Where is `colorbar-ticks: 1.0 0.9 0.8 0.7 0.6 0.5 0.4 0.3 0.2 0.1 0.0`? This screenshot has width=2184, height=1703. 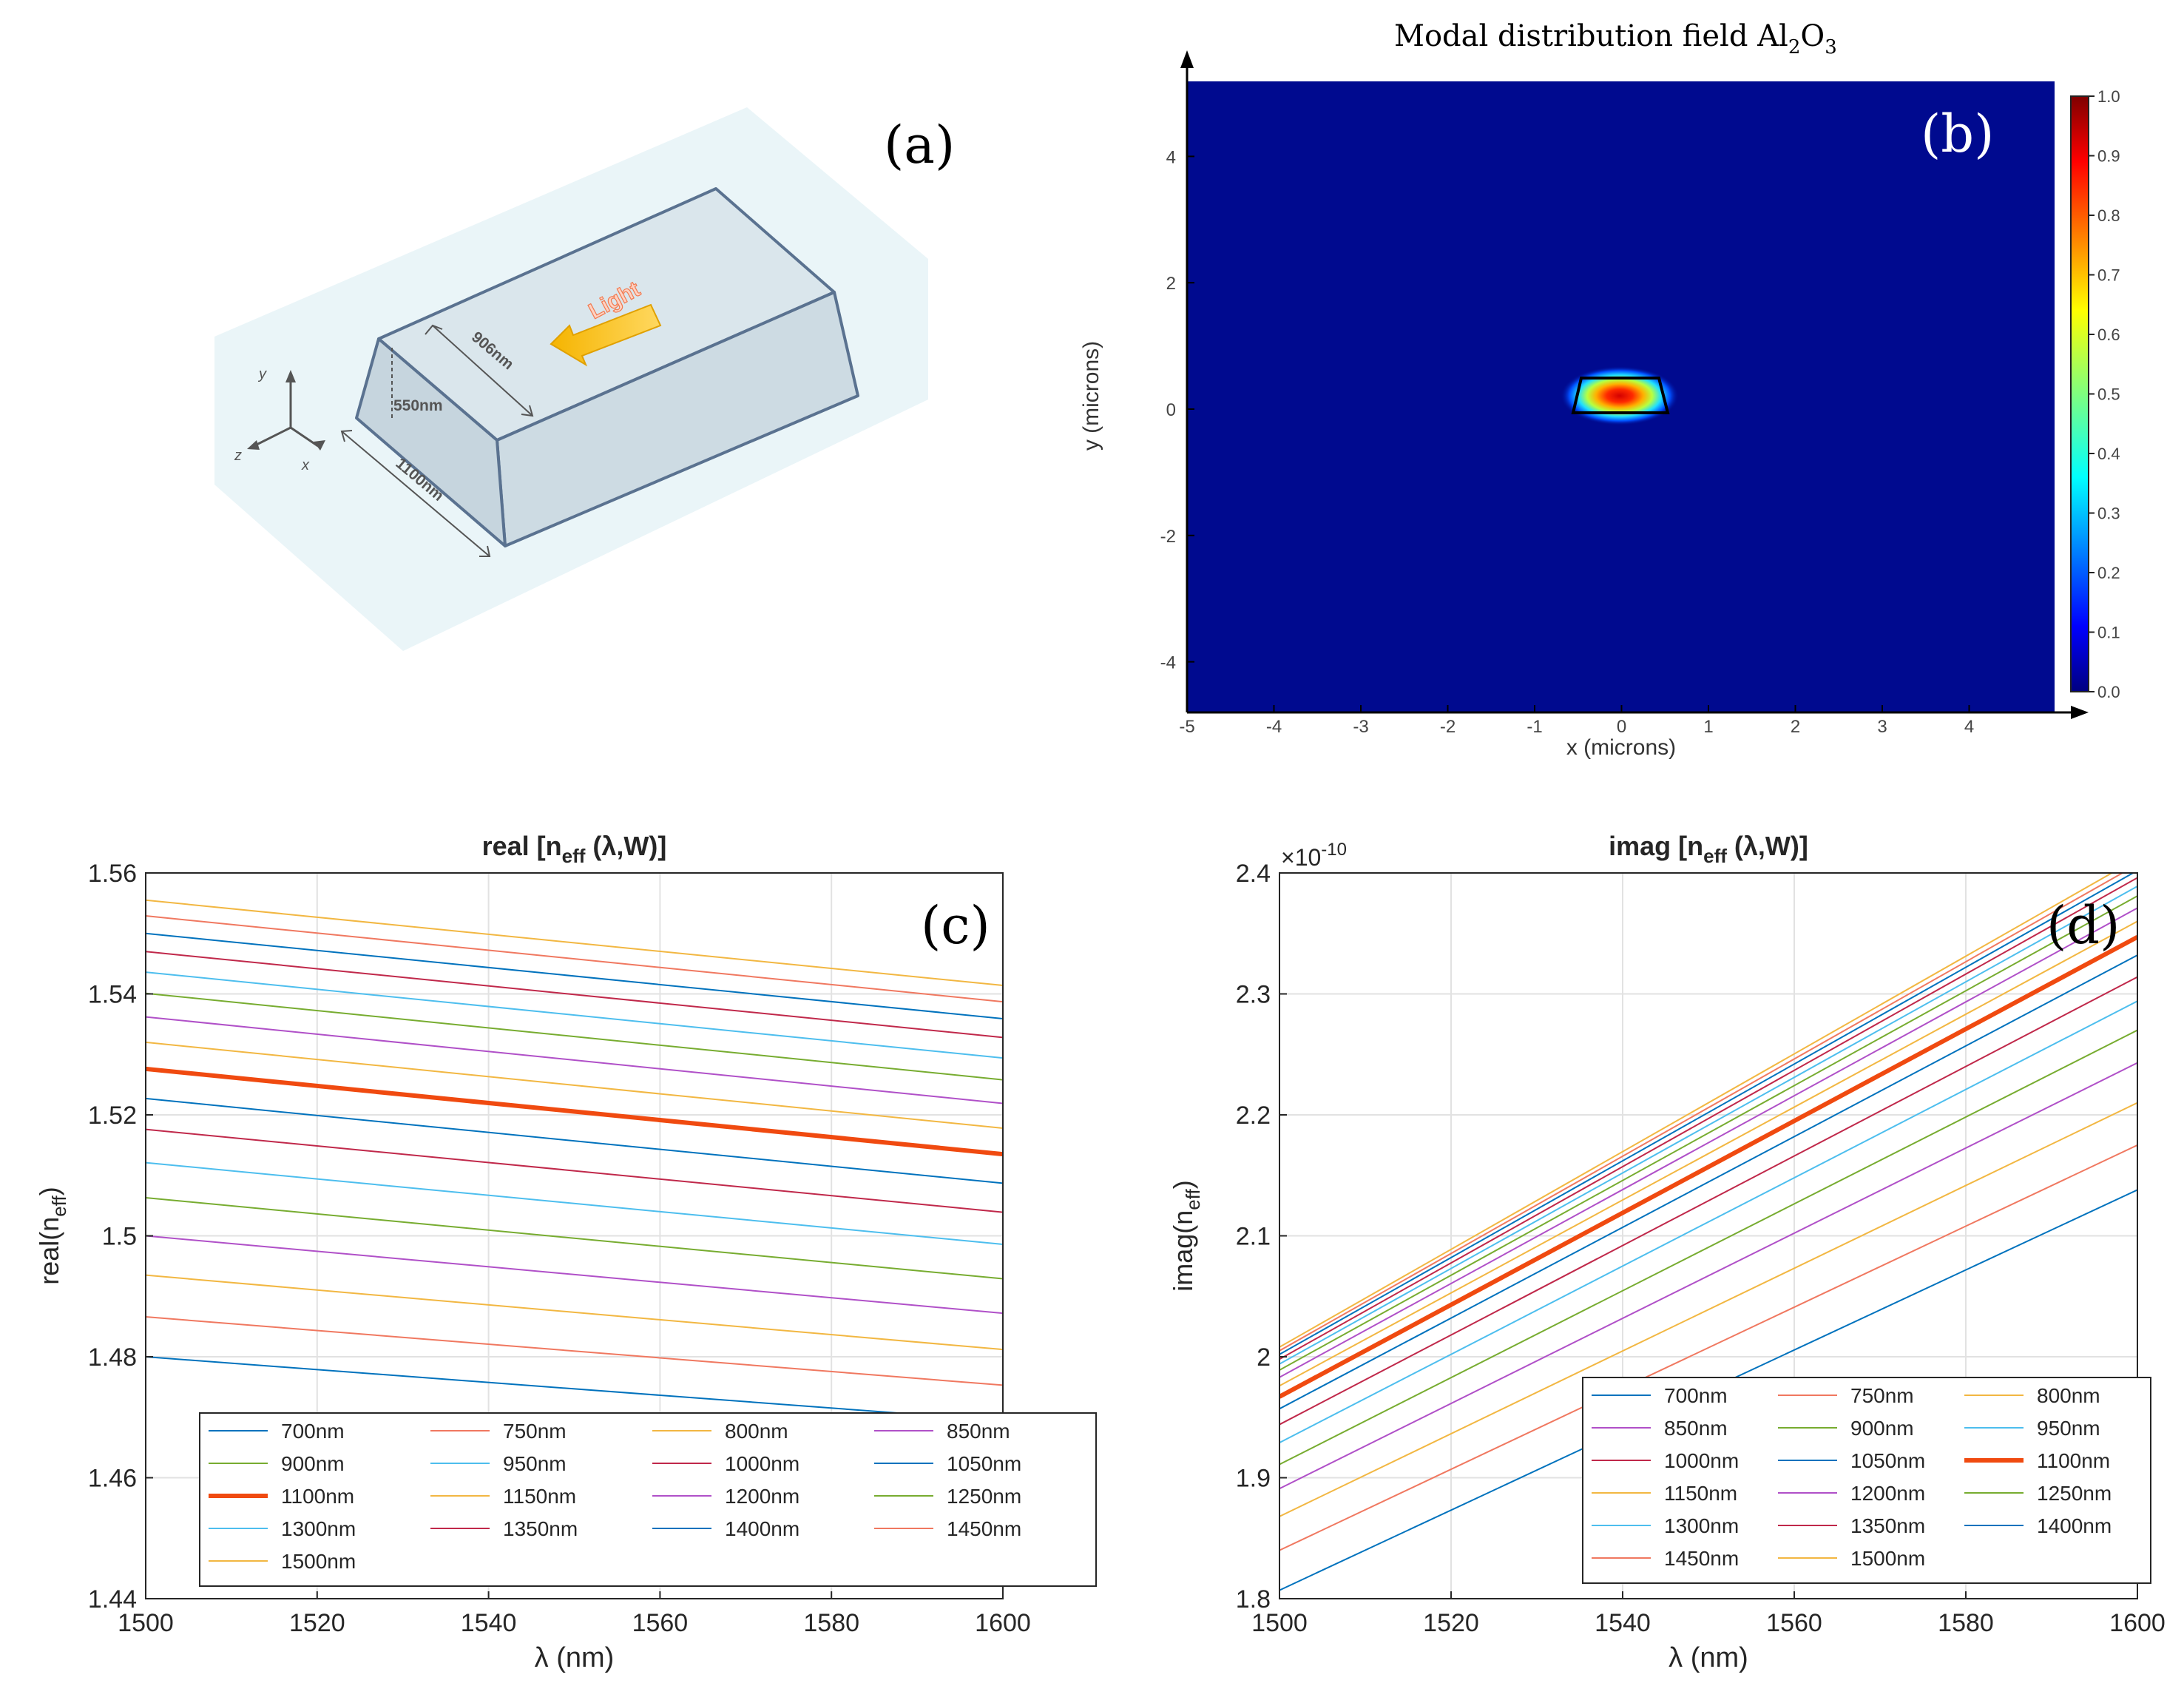
colorbar-ticks: 1.0 0.9 0.8 0.7 0.6 0.5 0.4 0.3 0.2 0.1 0.0 is located at coordinates (2105, 394).